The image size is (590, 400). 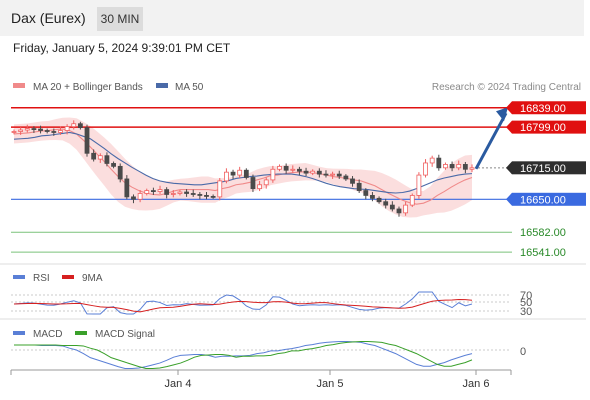 I want to click on rsi-ma-line, so click(x=243, y=305).